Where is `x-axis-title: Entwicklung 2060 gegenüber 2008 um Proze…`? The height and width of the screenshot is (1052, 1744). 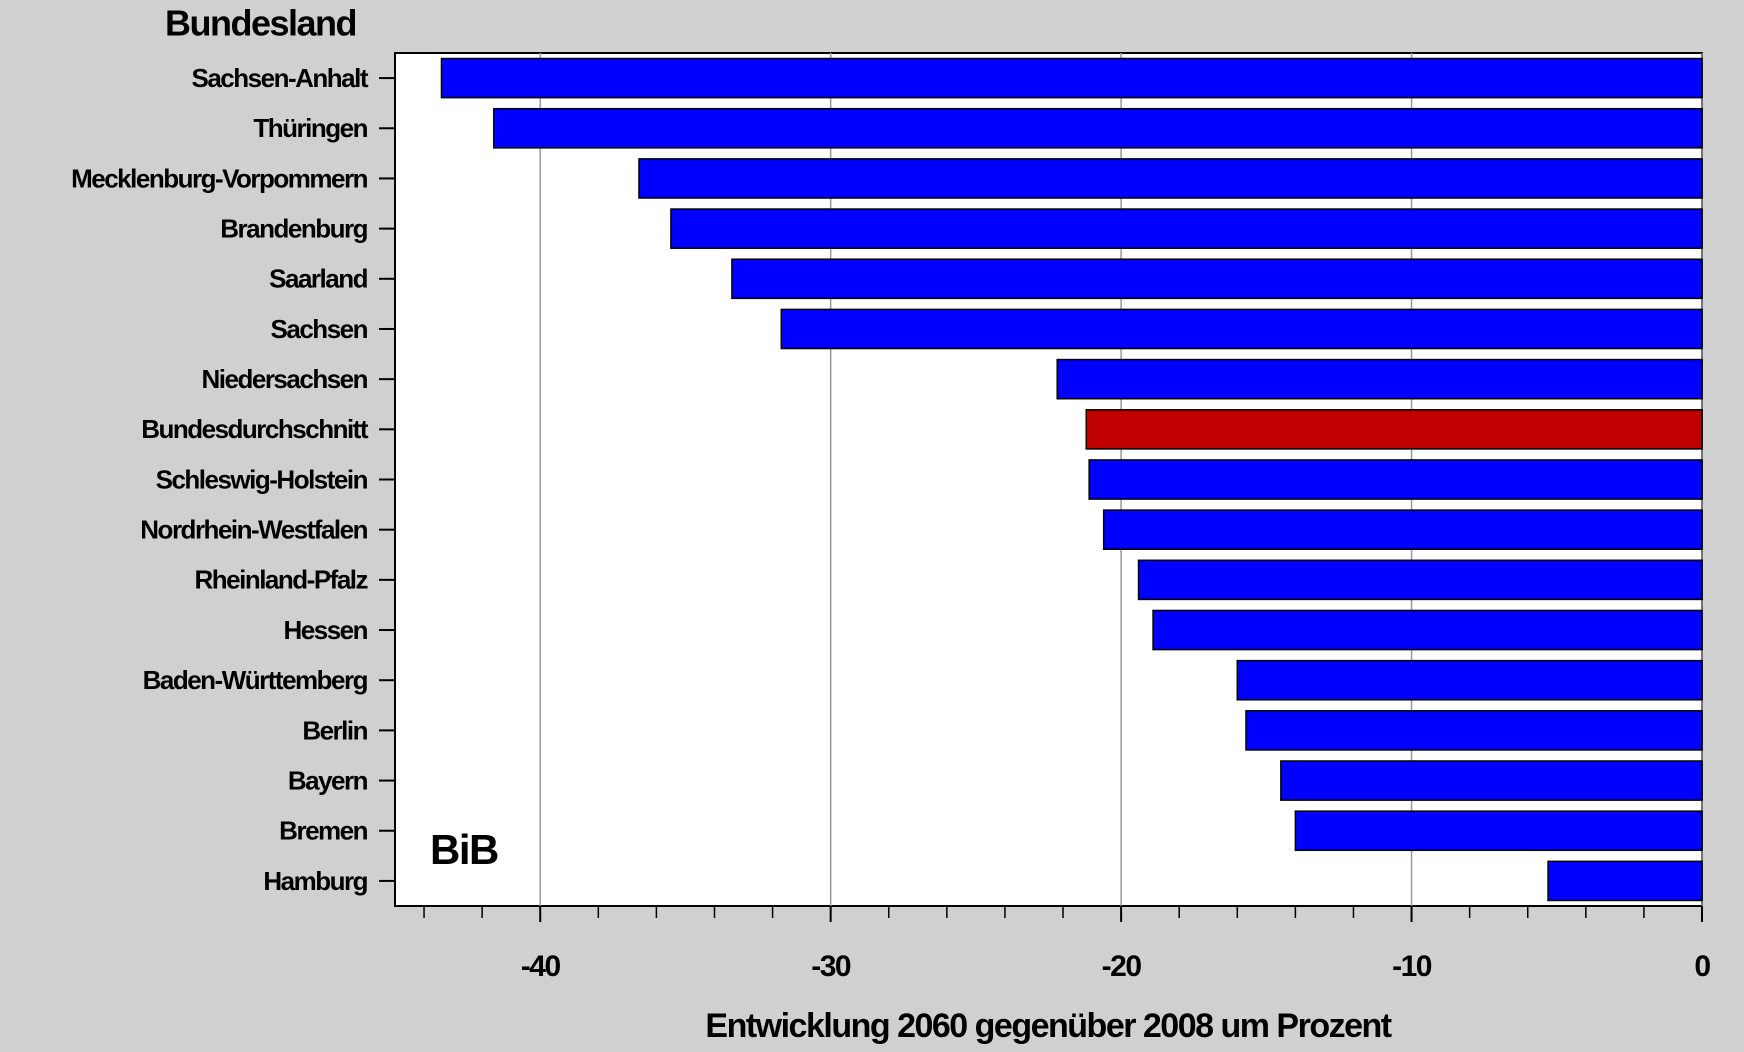
x-axis-title: Entwicklung 2060 gegenüber 2008 um Proze… is located at coordinates (1048, 1026).